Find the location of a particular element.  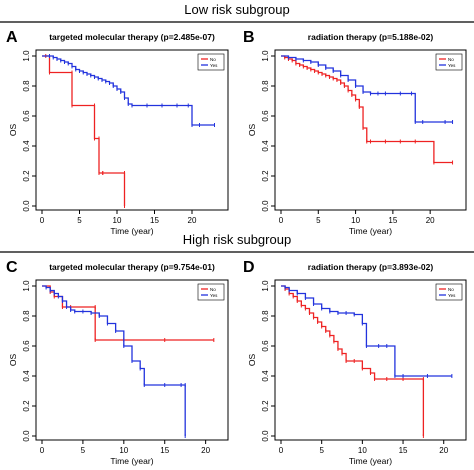

panel-label: D is located at coordinates (249, 267).